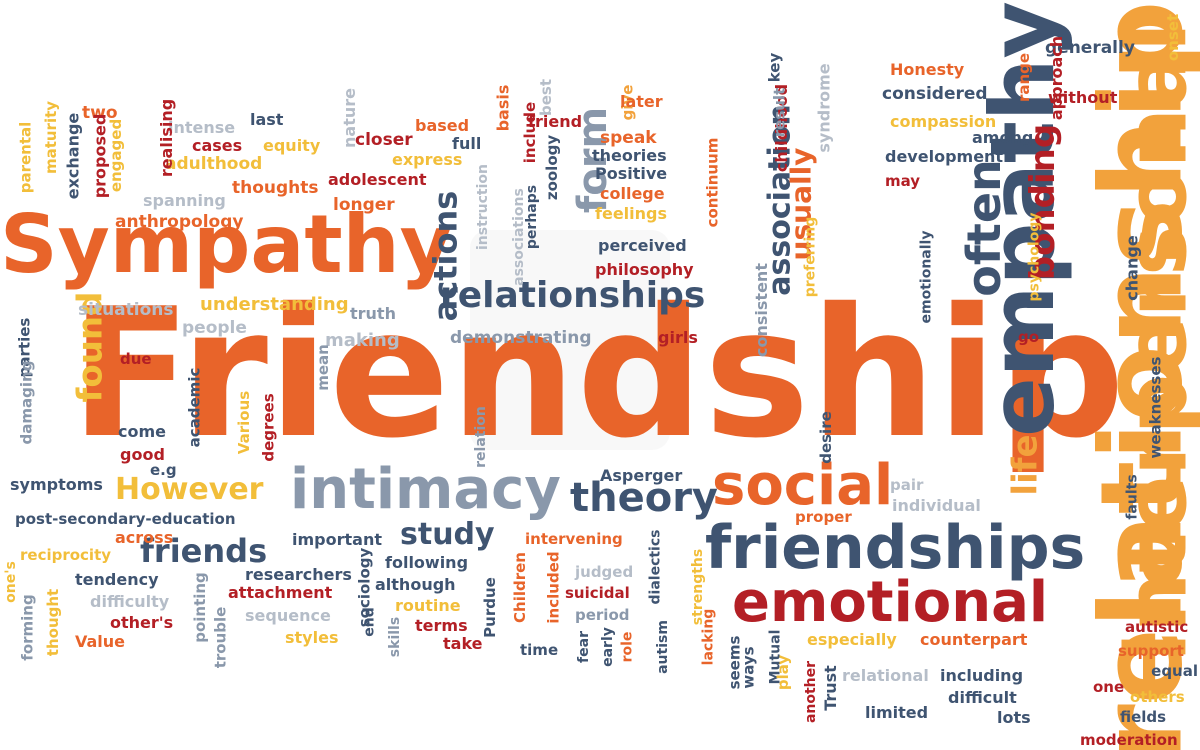 The height and width of the screenshot is (750, 1200). Describe the element at coordinates (552, 167) in the screenshot. I see `word-zoology: zoology` at that location.